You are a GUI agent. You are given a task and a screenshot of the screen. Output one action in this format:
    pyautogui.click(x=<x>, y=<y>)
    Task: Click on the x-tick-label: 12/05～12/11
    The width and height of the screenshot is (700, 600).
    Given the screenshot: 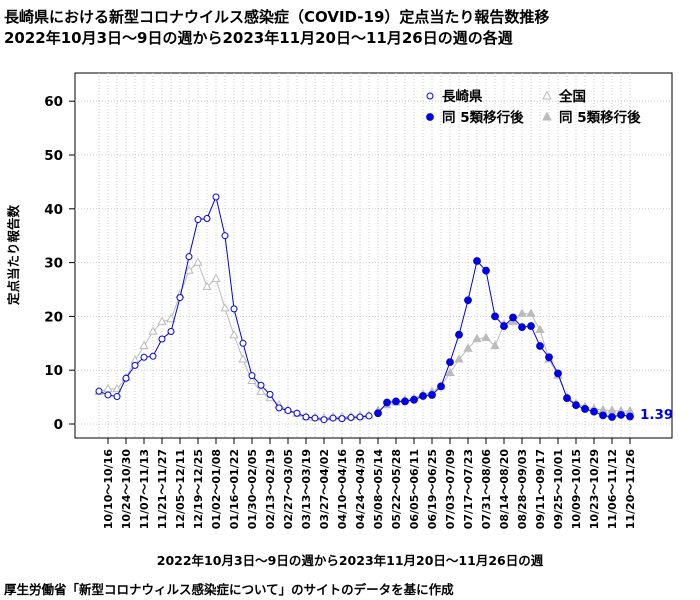 What is the action you would take?
    pyautogui.click(x=180, y=489)
    